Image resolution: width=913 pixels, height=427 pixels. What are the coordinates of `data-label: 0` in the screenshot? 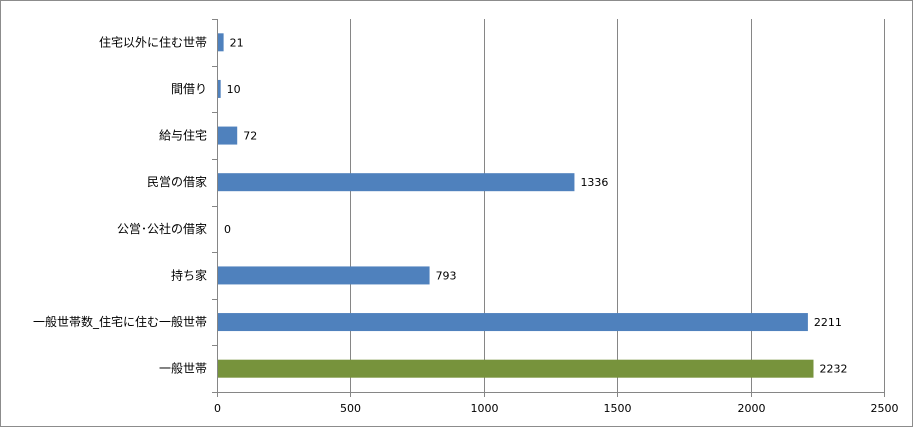 It's located at (227, 229).